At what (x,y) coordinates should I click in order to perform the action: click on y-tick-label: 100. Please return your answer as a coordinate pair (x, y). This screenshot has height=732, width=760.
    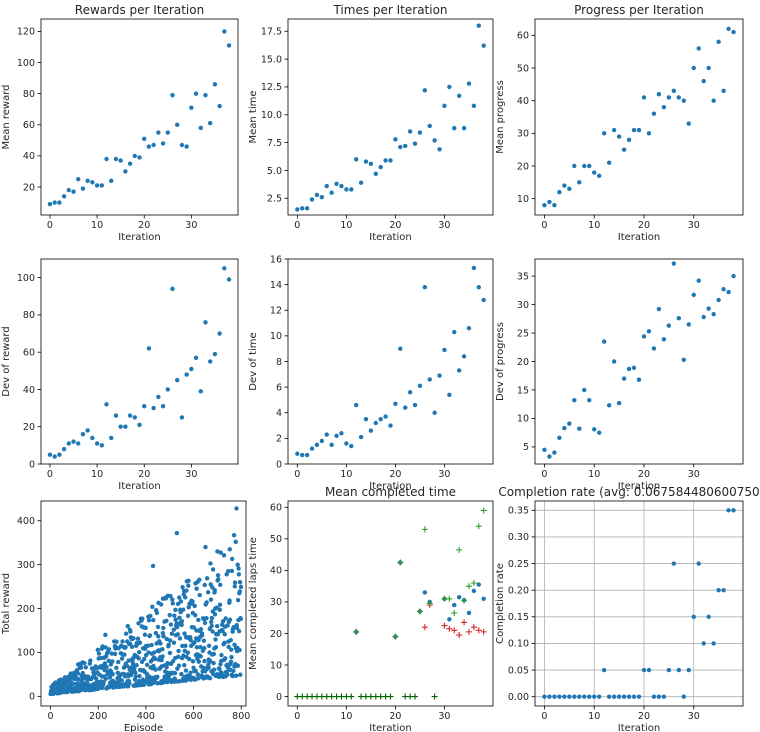
    Looking at the image, I should click on (26, 653).